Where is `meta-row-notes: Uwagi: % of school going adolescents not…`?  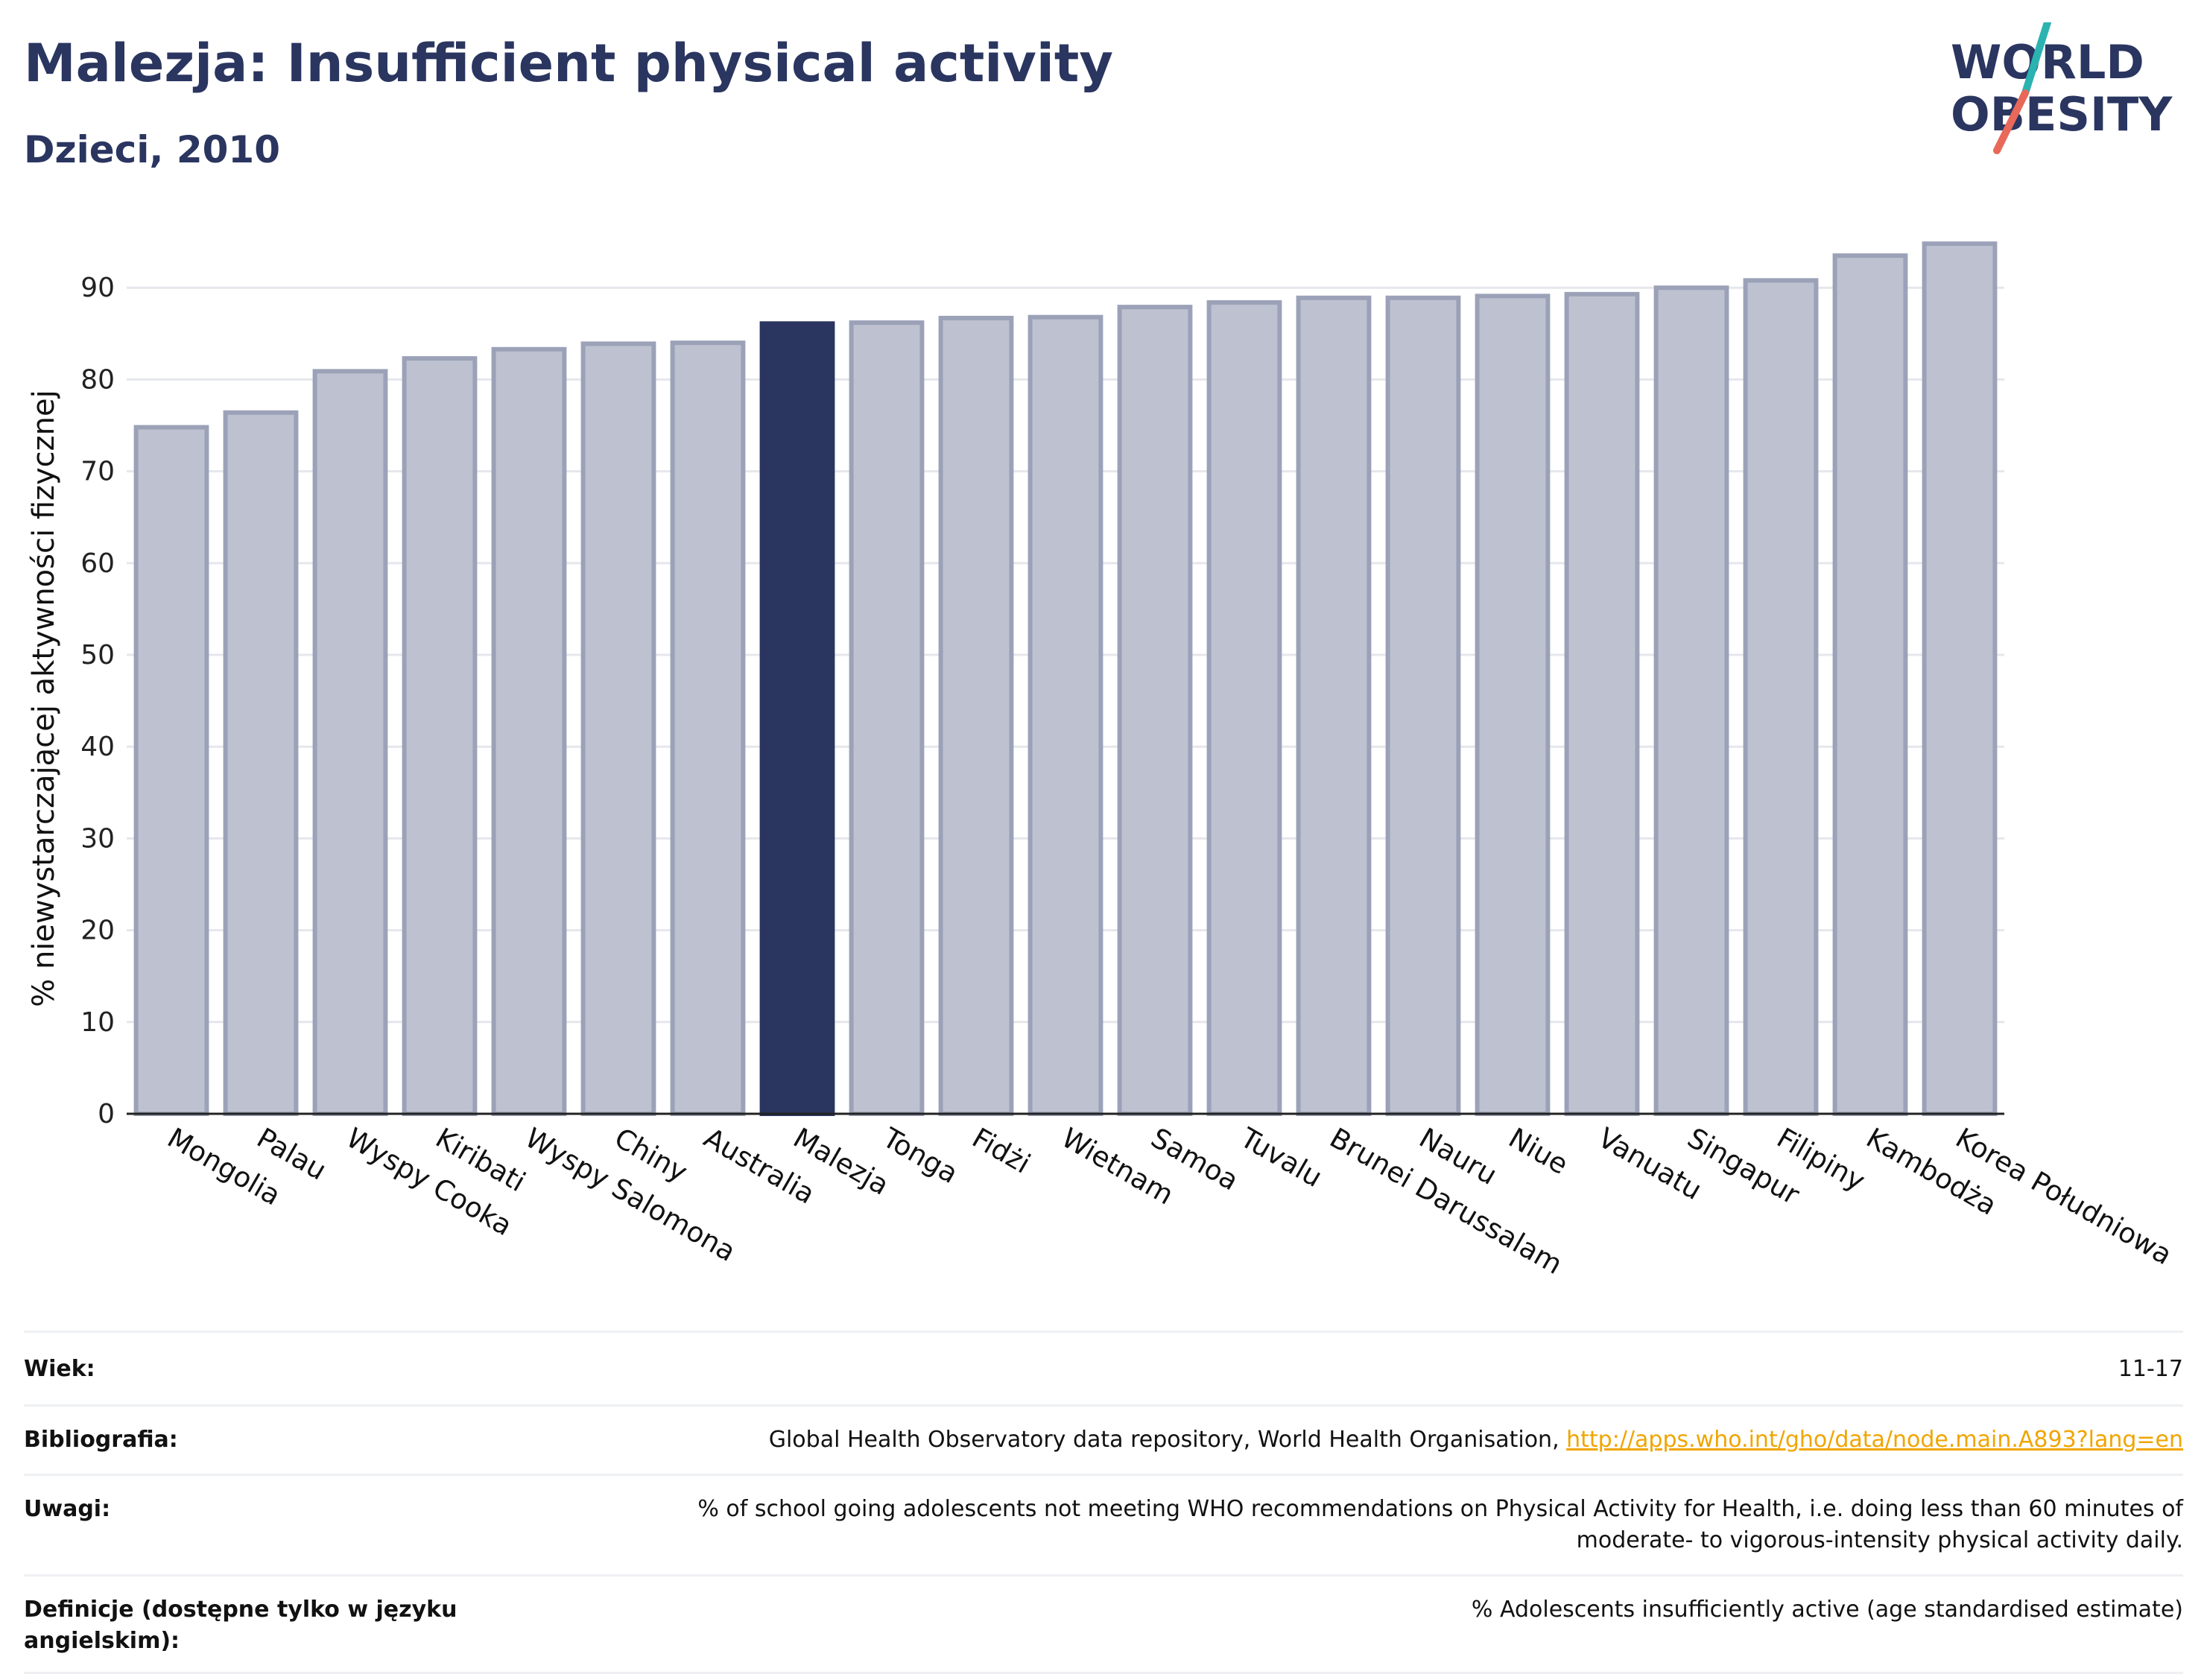
meta-row-notes: Uwagi: % of school going adolescents not… is located at coordinates (1103, 1524).